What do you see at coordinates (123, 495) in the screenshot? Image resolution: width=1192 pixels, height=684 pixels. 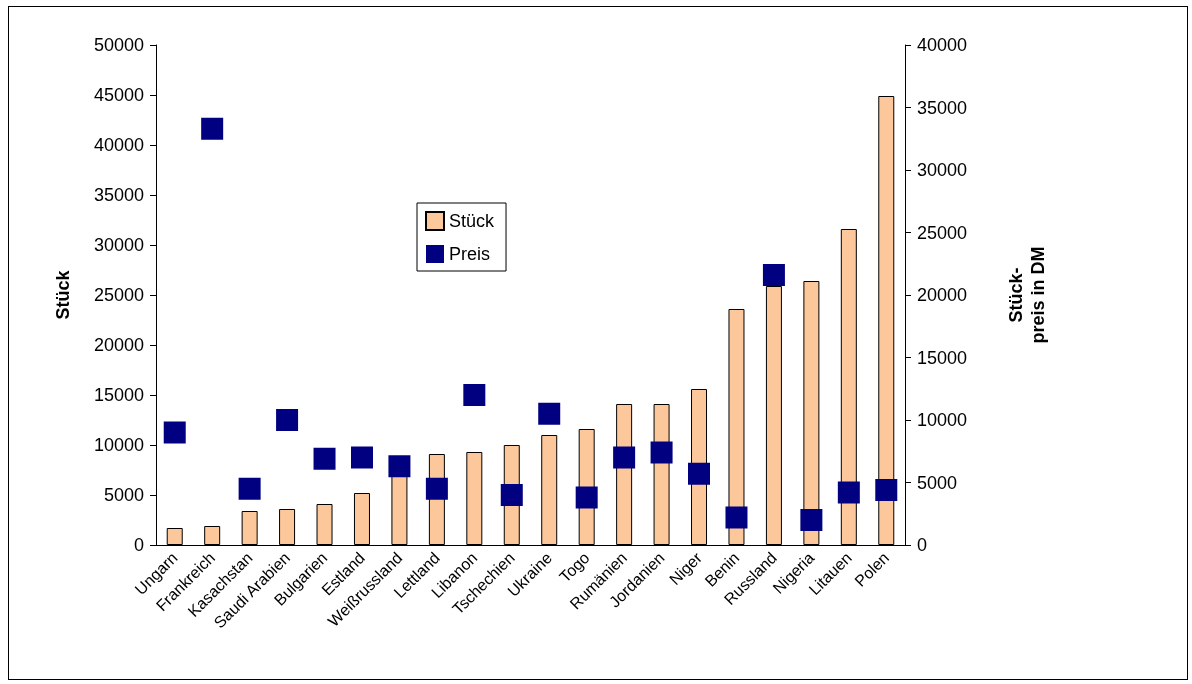 I see `y-tick-label: 5000` at bounding box center [123, 495].